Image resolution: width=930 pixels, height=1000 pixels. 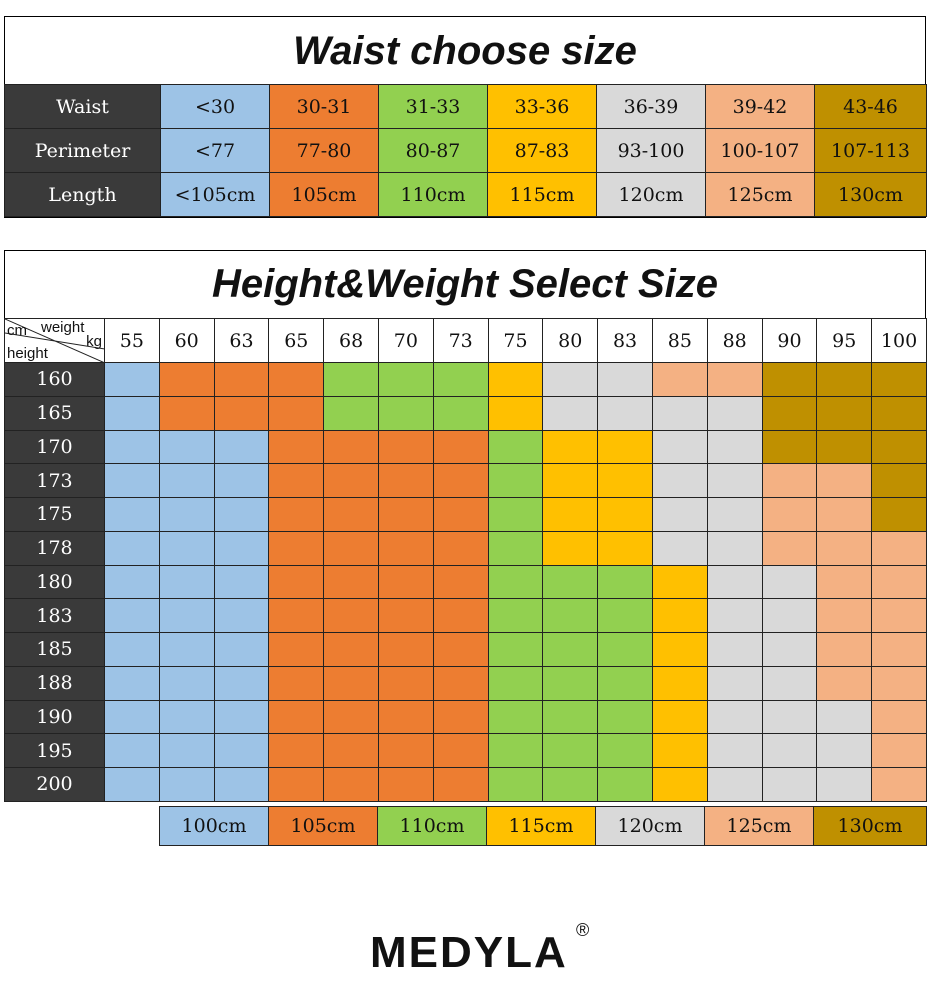 I want to click on height-row: 180, so click(x=465, y=582).